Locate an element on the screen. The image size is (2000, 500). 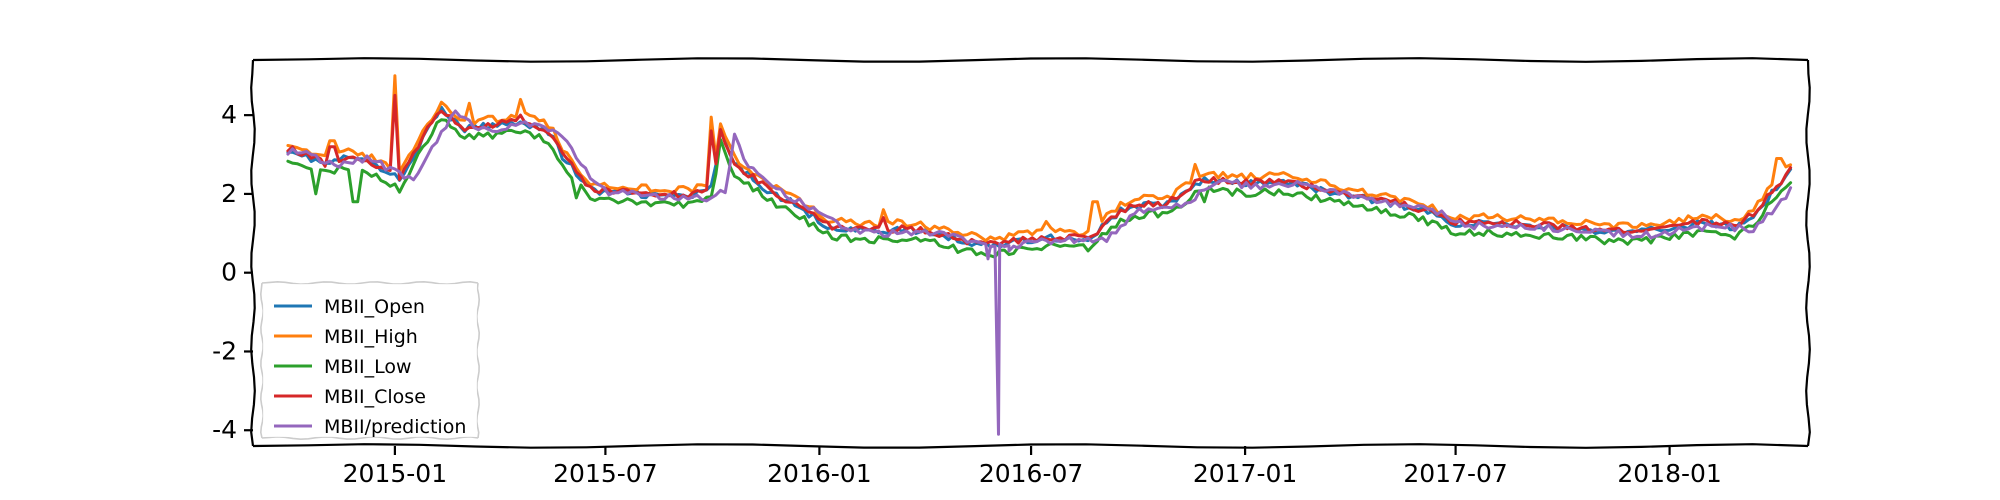
legend-background is located at coordinates (370, 360).